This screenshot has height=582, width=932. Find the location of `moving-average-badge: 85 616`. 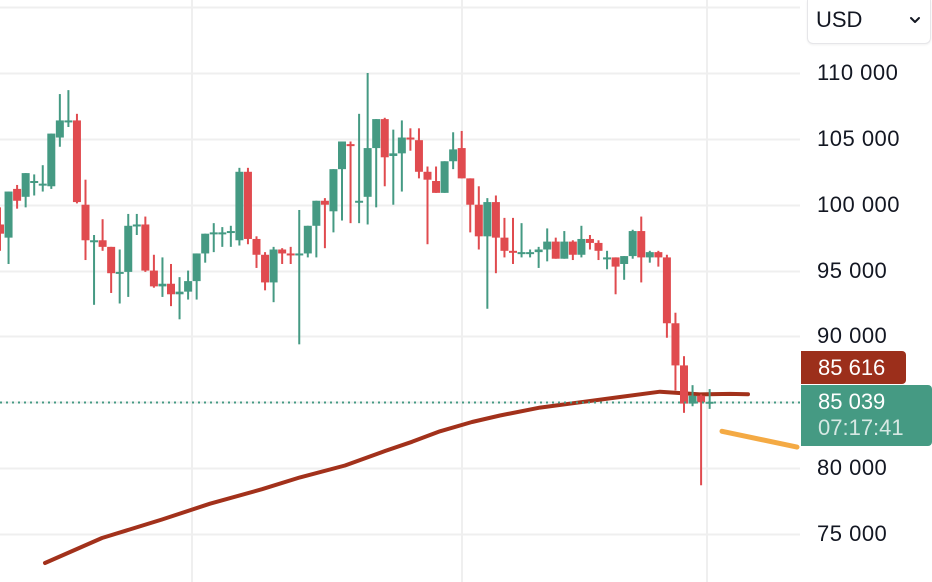

moving-average-badge: 85 616 is located at coordinates (853, 367).